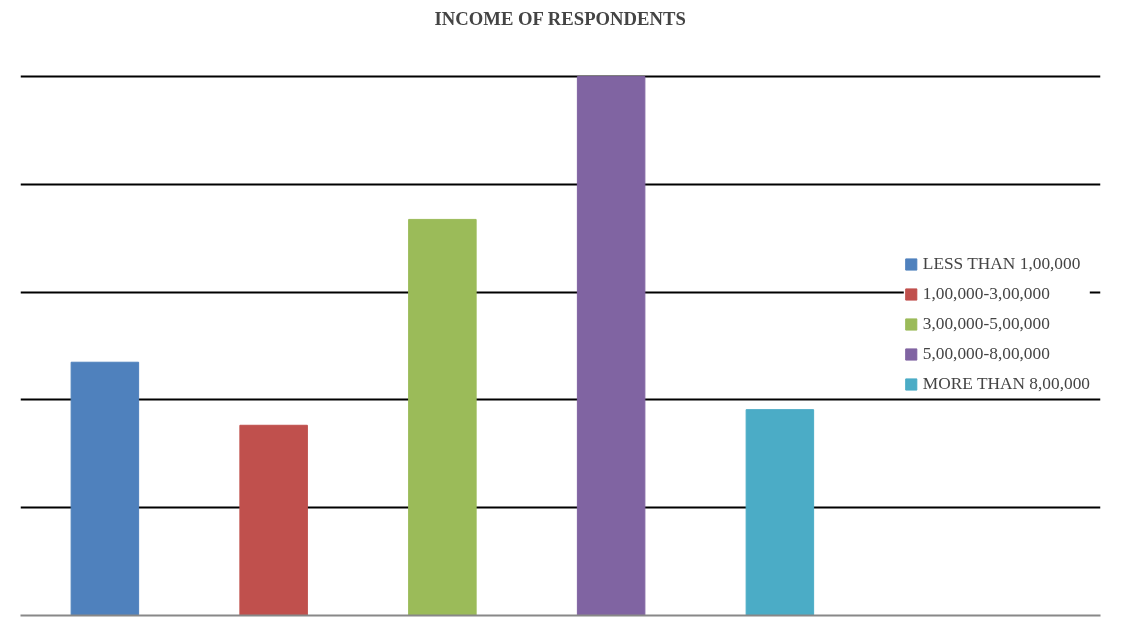  What do you see at coordinates (986, 324) in the screenshot?
I see `legend-label: 3,00,000-5,00,000` at bounding box center [986, 324].